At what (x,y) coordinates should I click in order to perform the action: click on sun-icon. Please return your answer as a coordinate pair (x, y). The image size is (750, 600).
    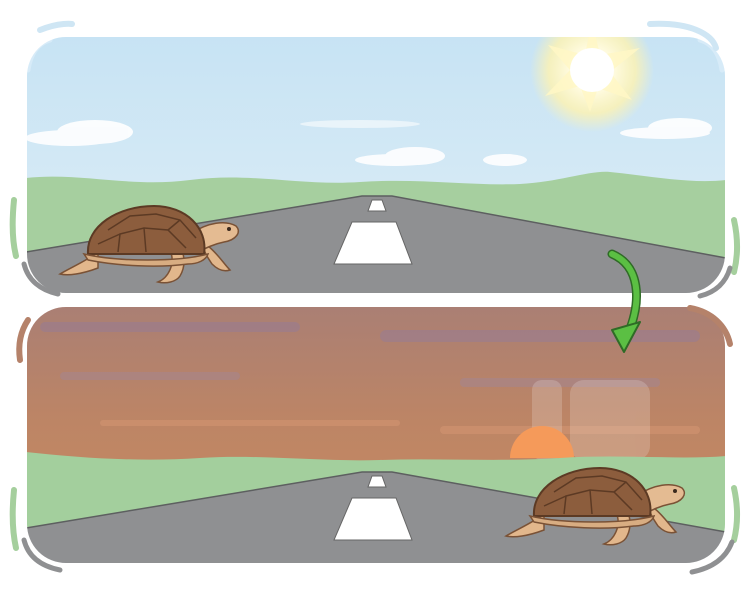
    Looking at the image, I should click on (592, 84).